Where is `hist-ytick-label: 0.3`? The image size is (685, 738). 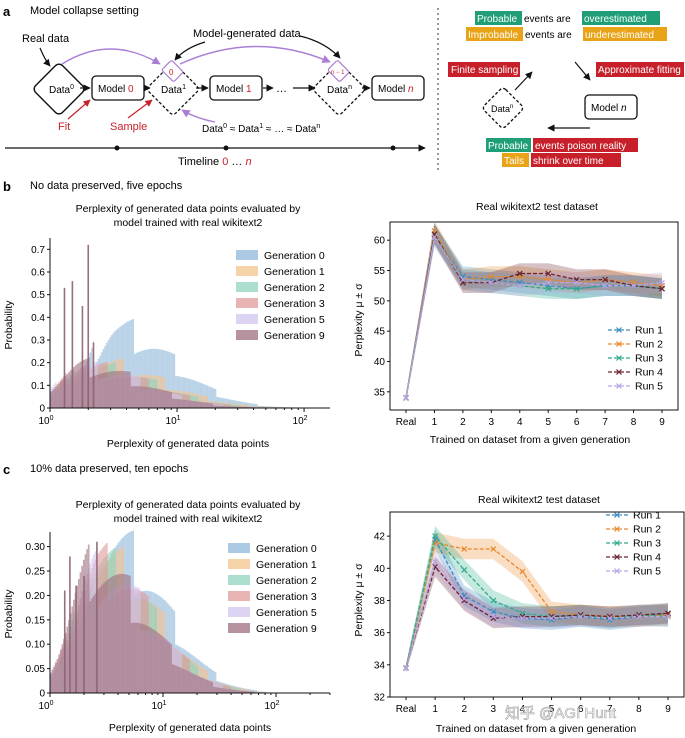 hist-ytick-label: 0.3 is located at coordinates (38, 341).